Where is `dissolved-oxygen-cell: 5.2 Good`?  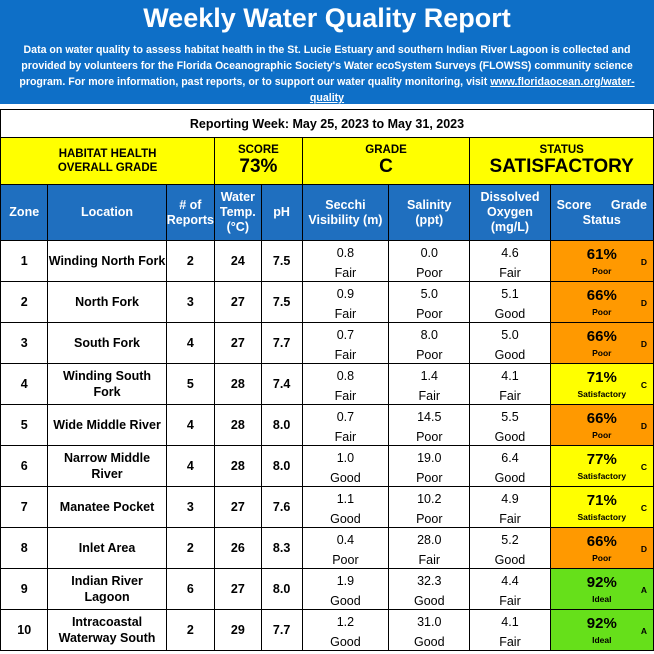
dissolved-oxygen-cell: 5.2 Good is located at coordinates (510, 548).